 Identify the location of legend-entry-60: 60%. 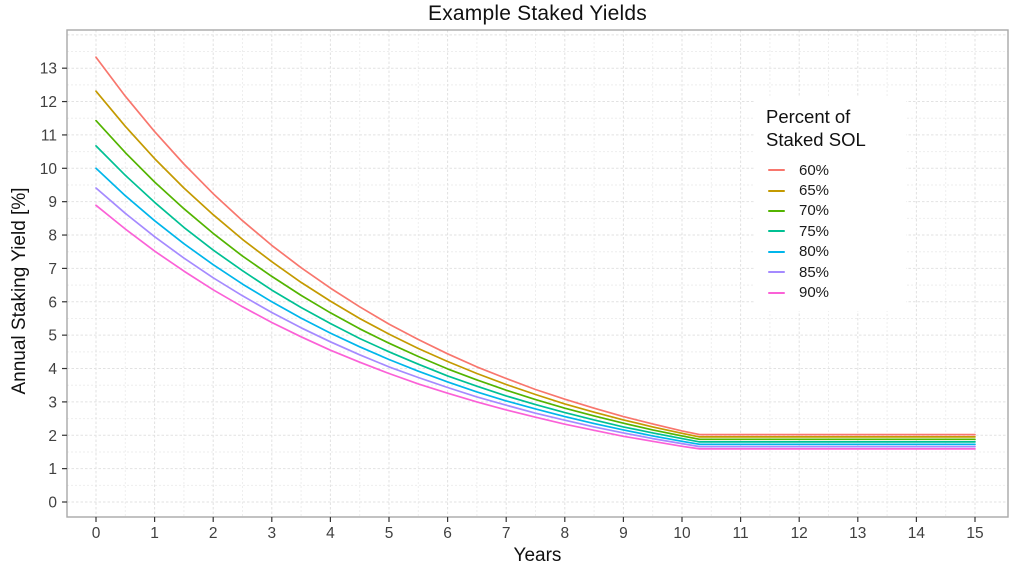
(836, 170).